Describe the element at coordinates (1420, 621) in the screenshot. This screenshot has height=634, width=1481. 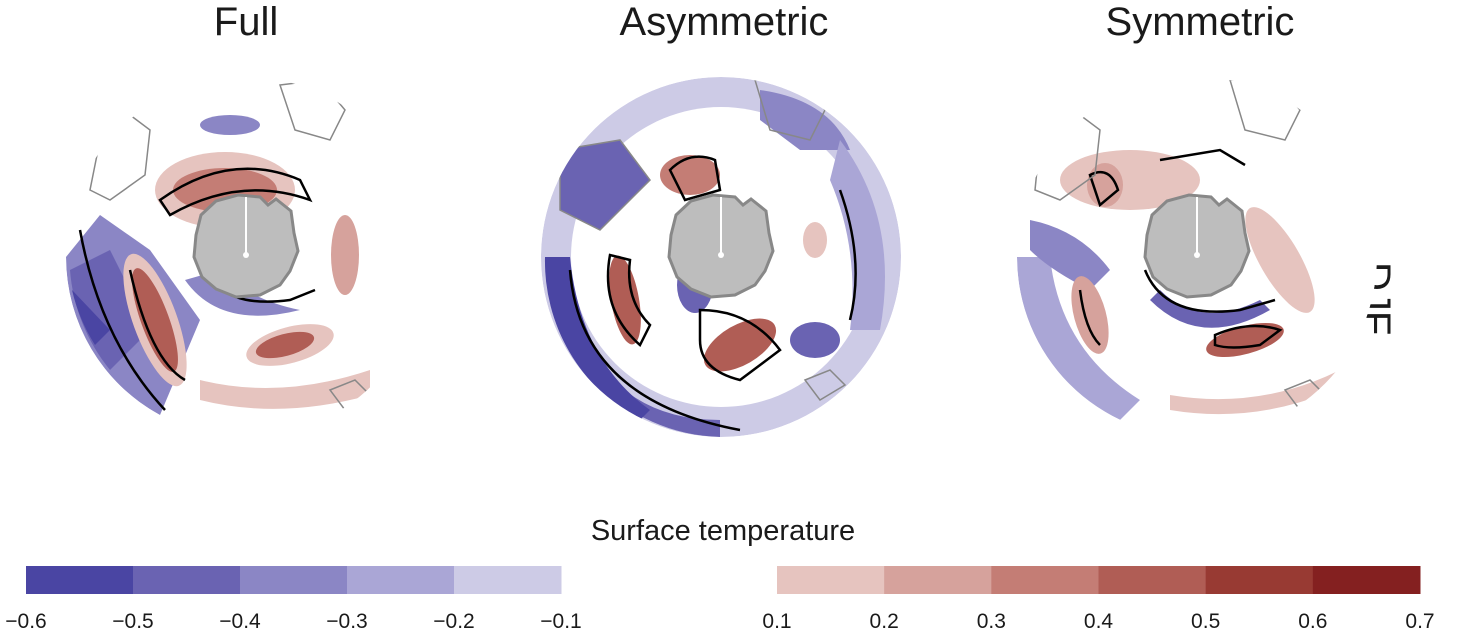
I see `colorbar-positive-tick-label: 0.7` at that location.